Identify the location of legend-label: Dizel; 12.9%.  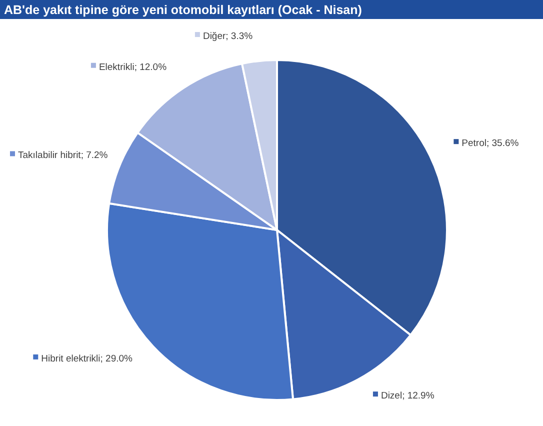
(407, 396).